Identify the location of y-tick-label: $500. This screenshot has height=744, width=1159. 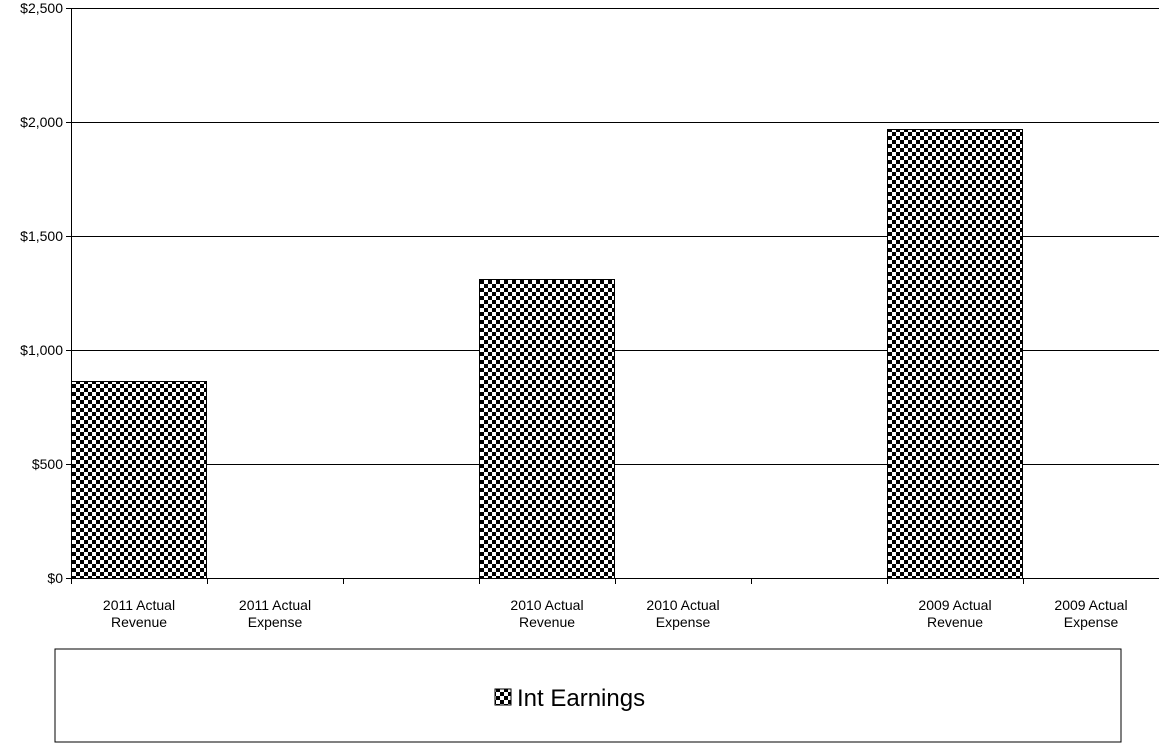
(47, 464).